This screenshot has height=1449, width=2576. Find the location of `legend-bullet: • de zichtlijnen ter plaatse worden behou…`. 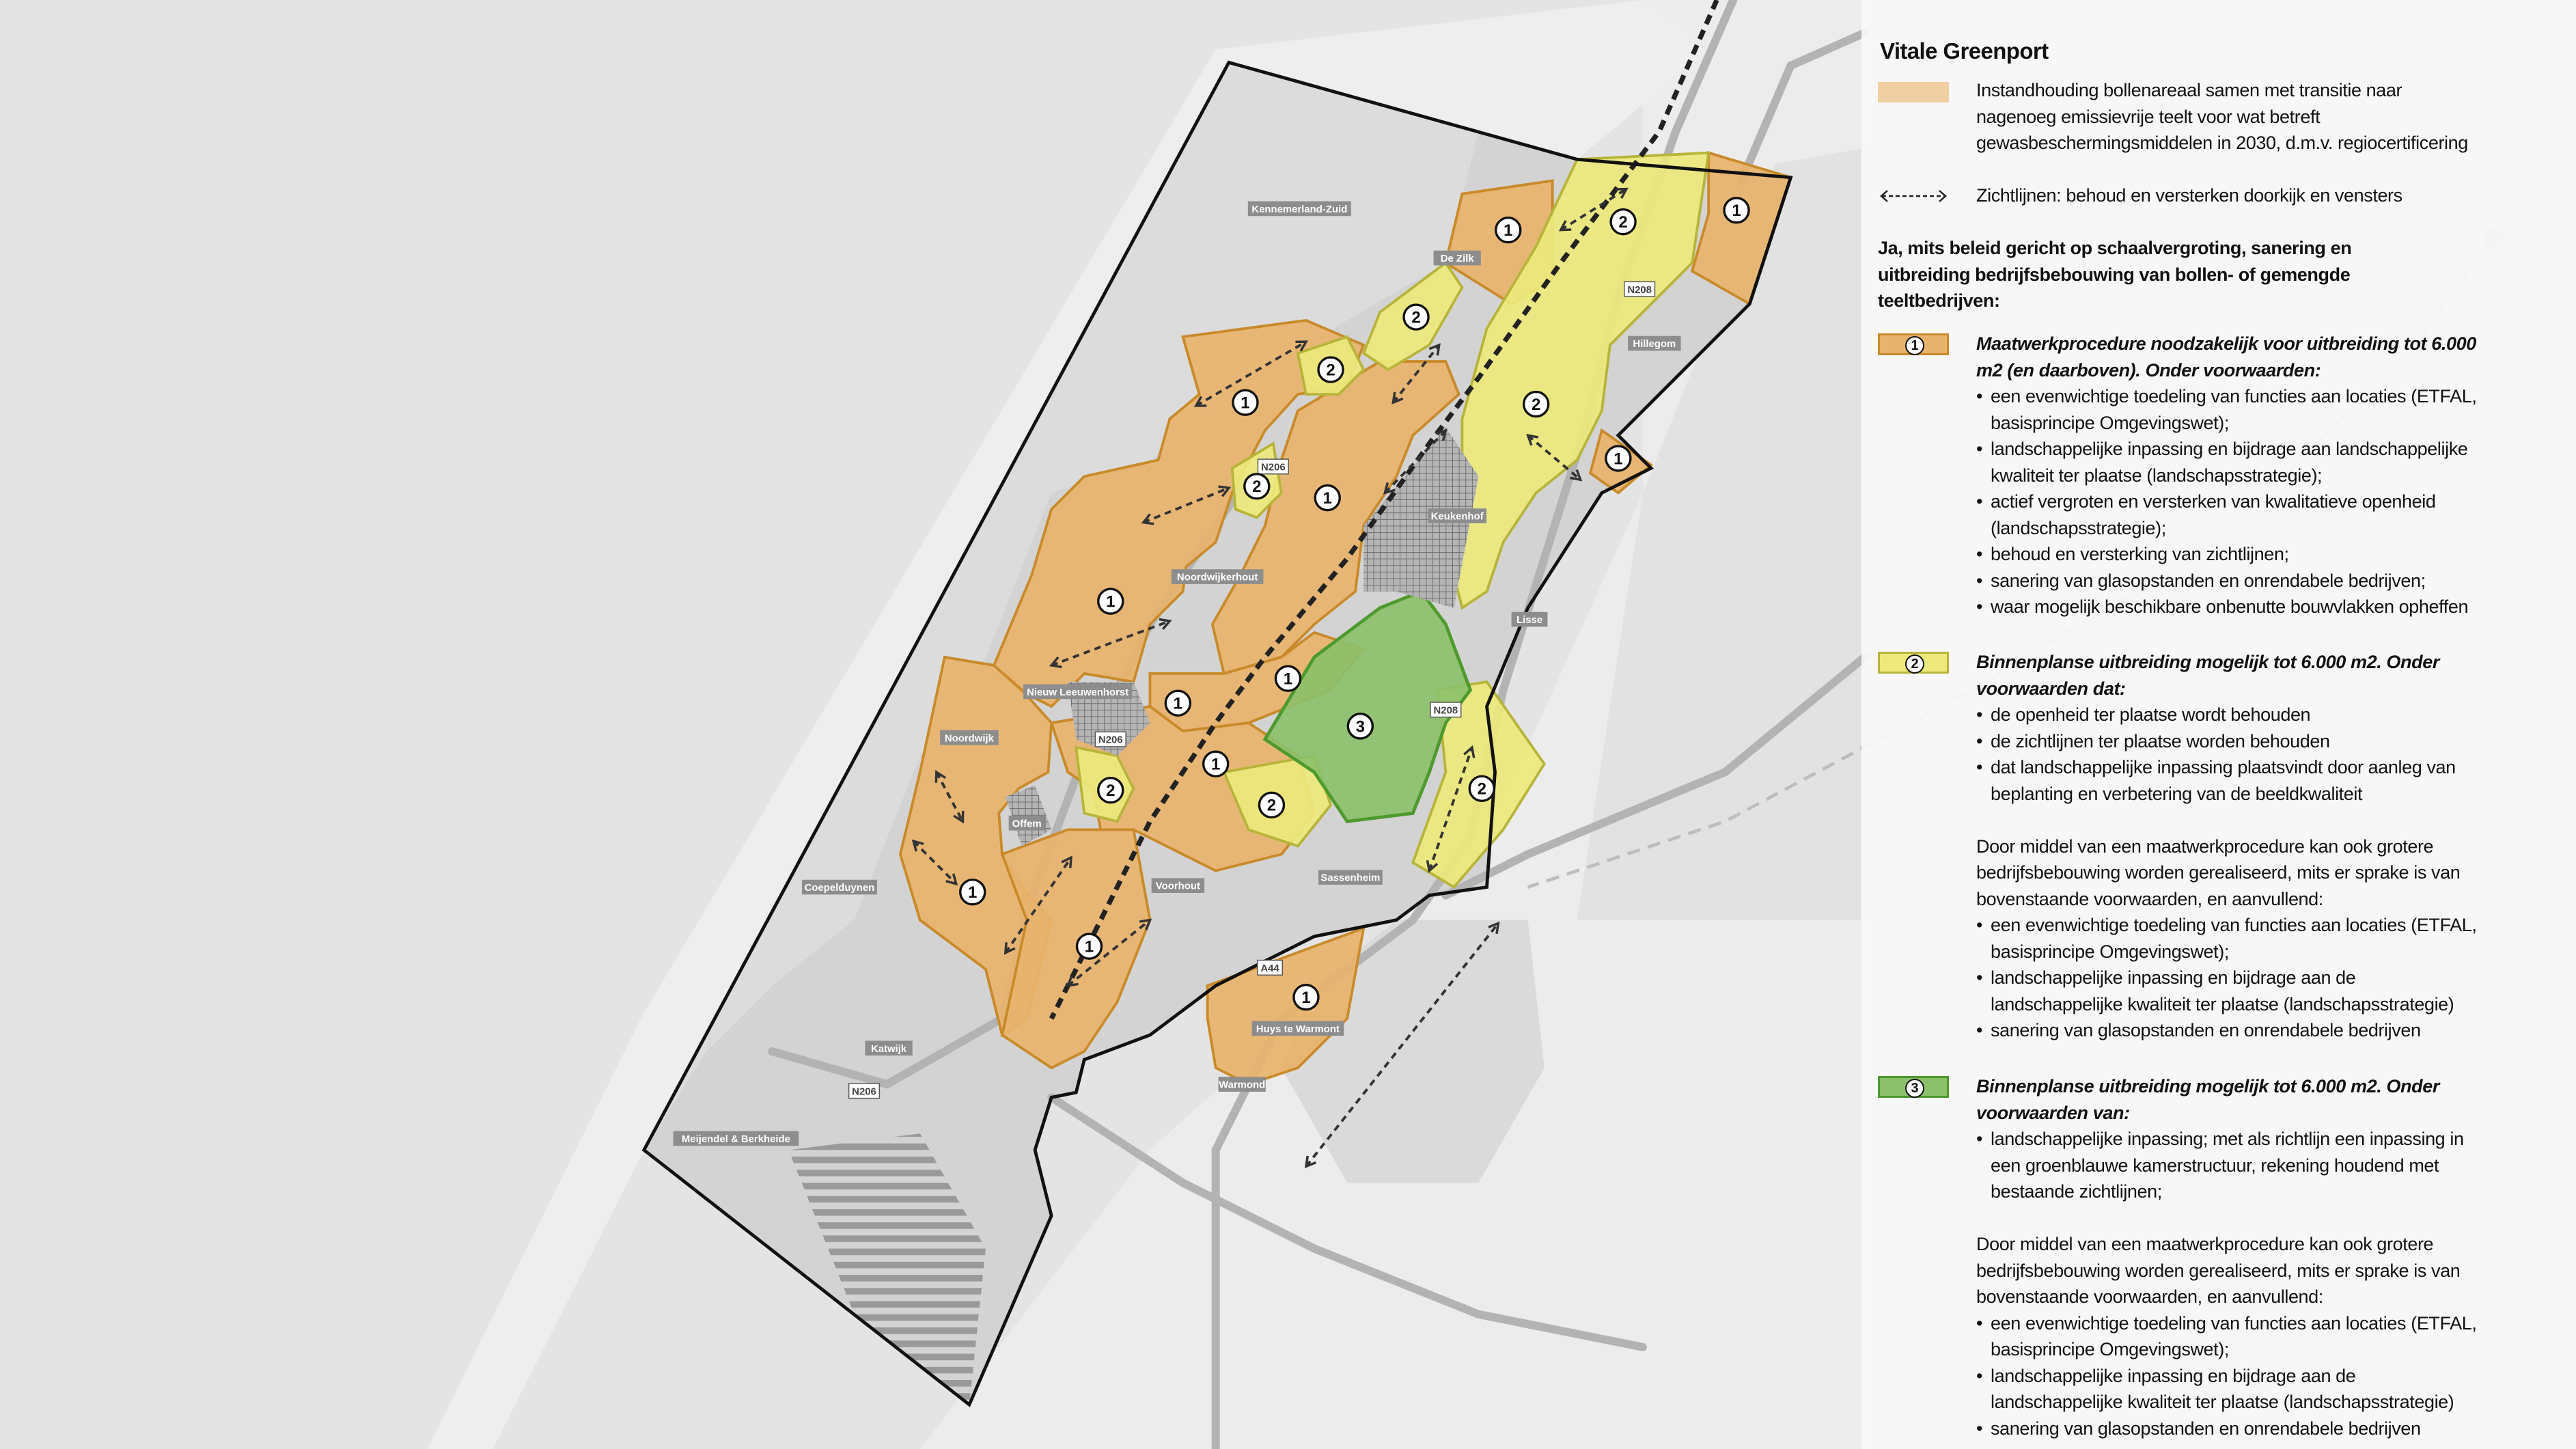

legend-bullet: • de zichtlijnen ter plaatse worden behou… is located at coordinates (2226, 742).